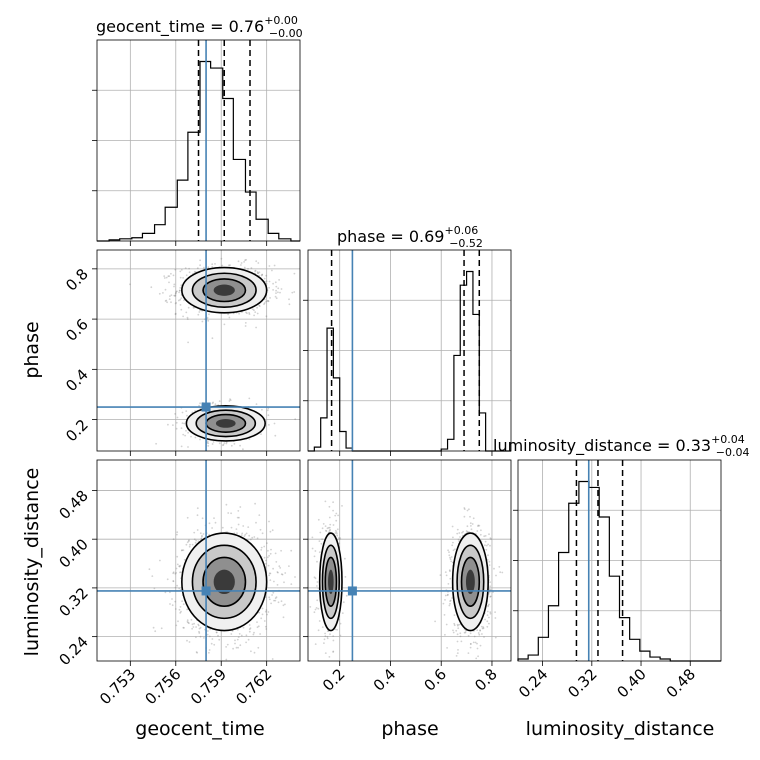  What do you see at coordinates (681, 683) in the screenshot?
I see `x-tick-label: 0.48` at bounding box center [681, 683].